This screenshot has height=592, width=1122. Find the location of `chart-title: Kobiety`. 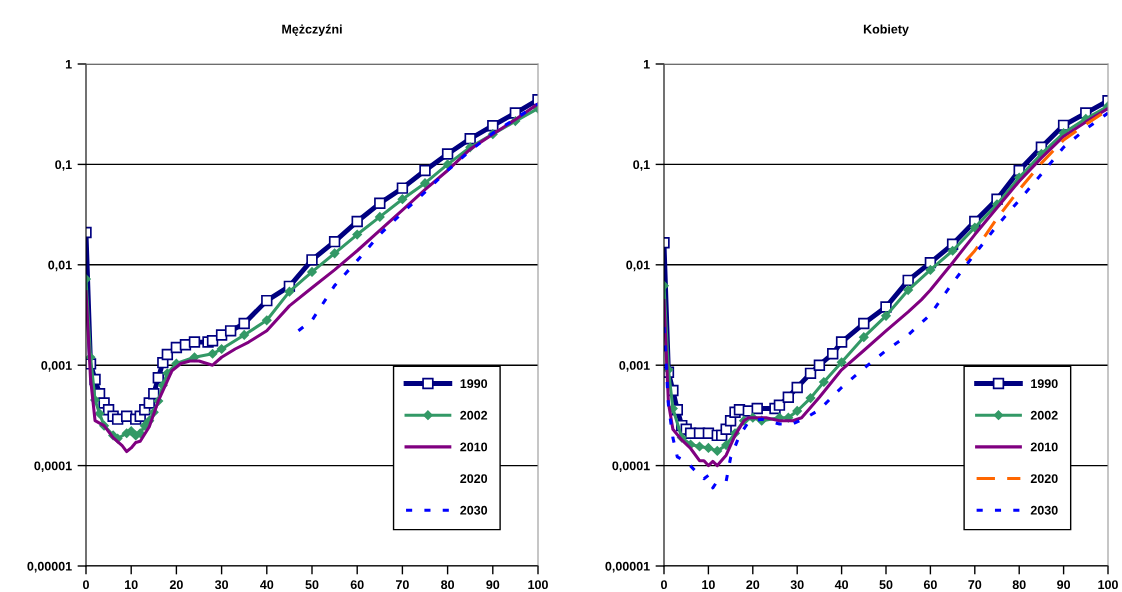

chart-title: Kobiety is located at coordinates (886, 30).